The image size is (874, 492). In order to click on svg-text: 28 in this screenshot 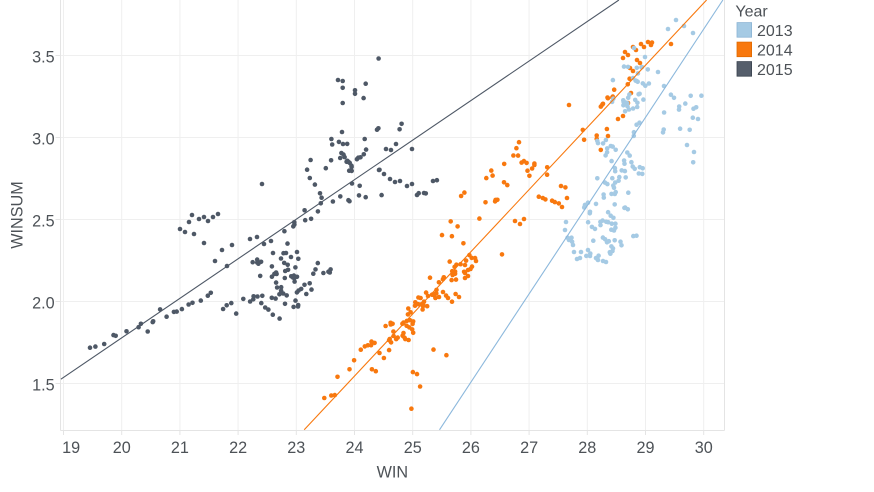, I will do `click(587, 448)`.